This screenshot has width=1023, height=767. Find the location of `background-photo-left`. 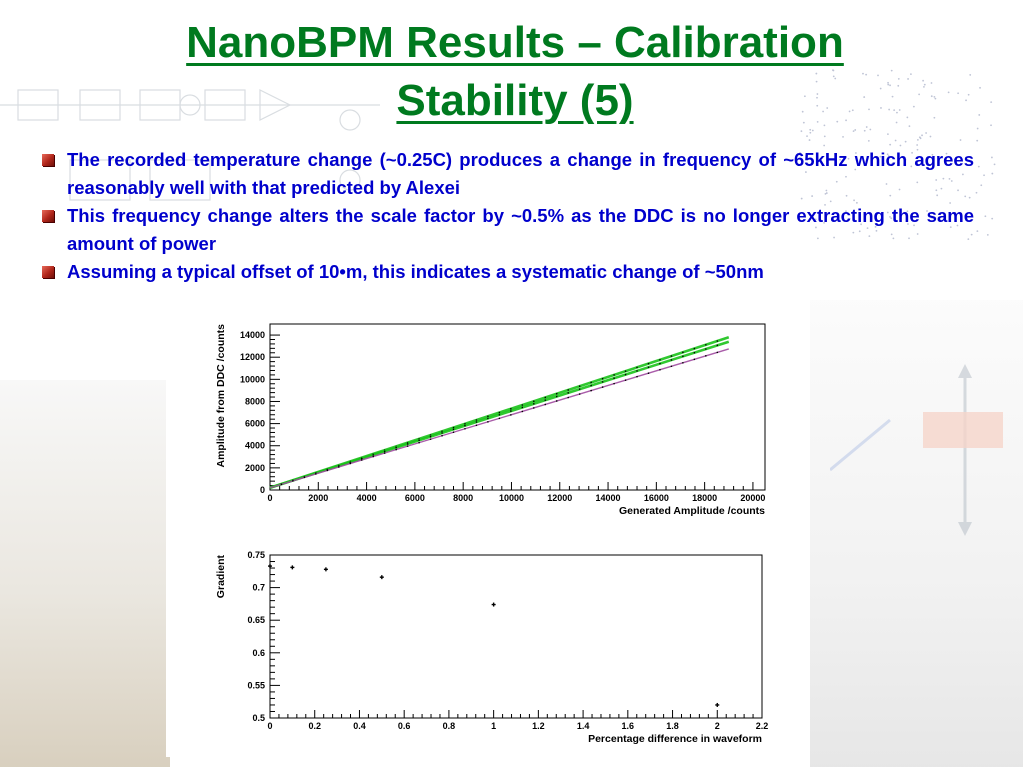

background-photo-left is located at coordinates (85, 573).